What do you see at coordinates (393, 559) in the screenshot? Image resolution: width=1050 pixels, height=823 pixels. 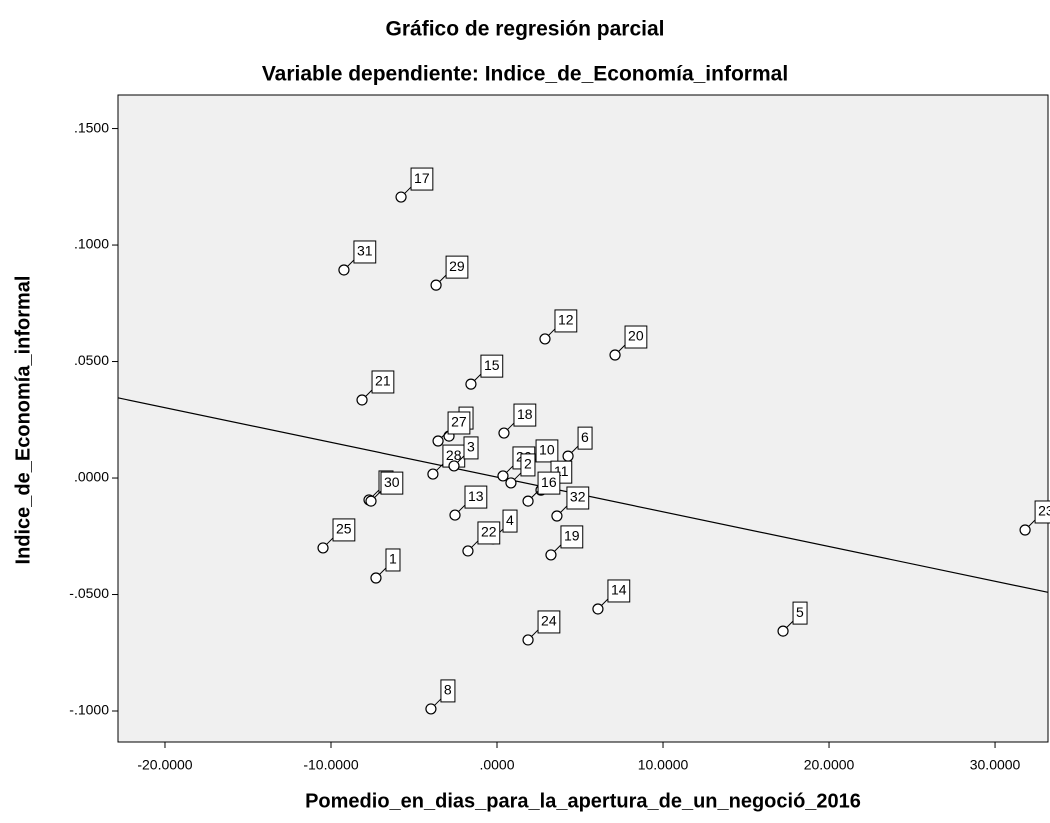 I see `point-label: 1` at bounding box center [393, 559].